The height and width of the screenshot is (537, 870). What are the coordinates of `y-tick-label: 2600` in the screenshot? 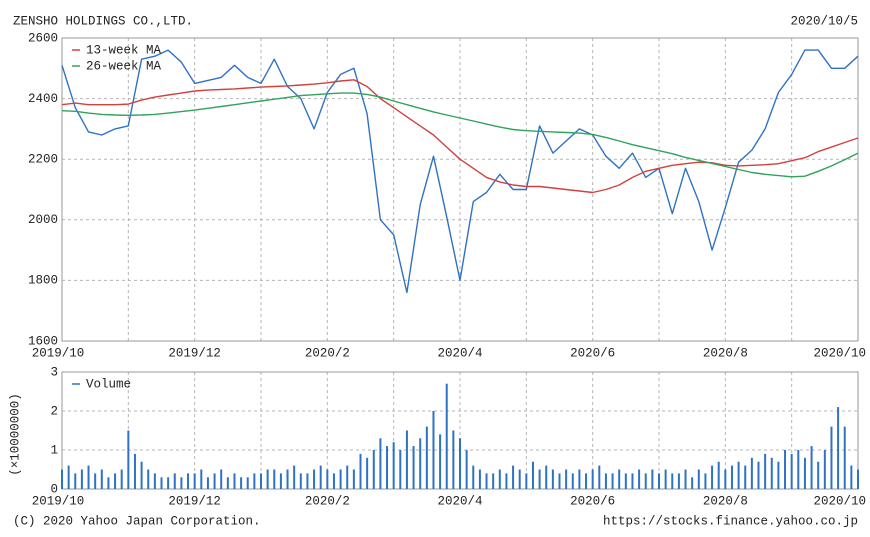 It's located at (43, 38).